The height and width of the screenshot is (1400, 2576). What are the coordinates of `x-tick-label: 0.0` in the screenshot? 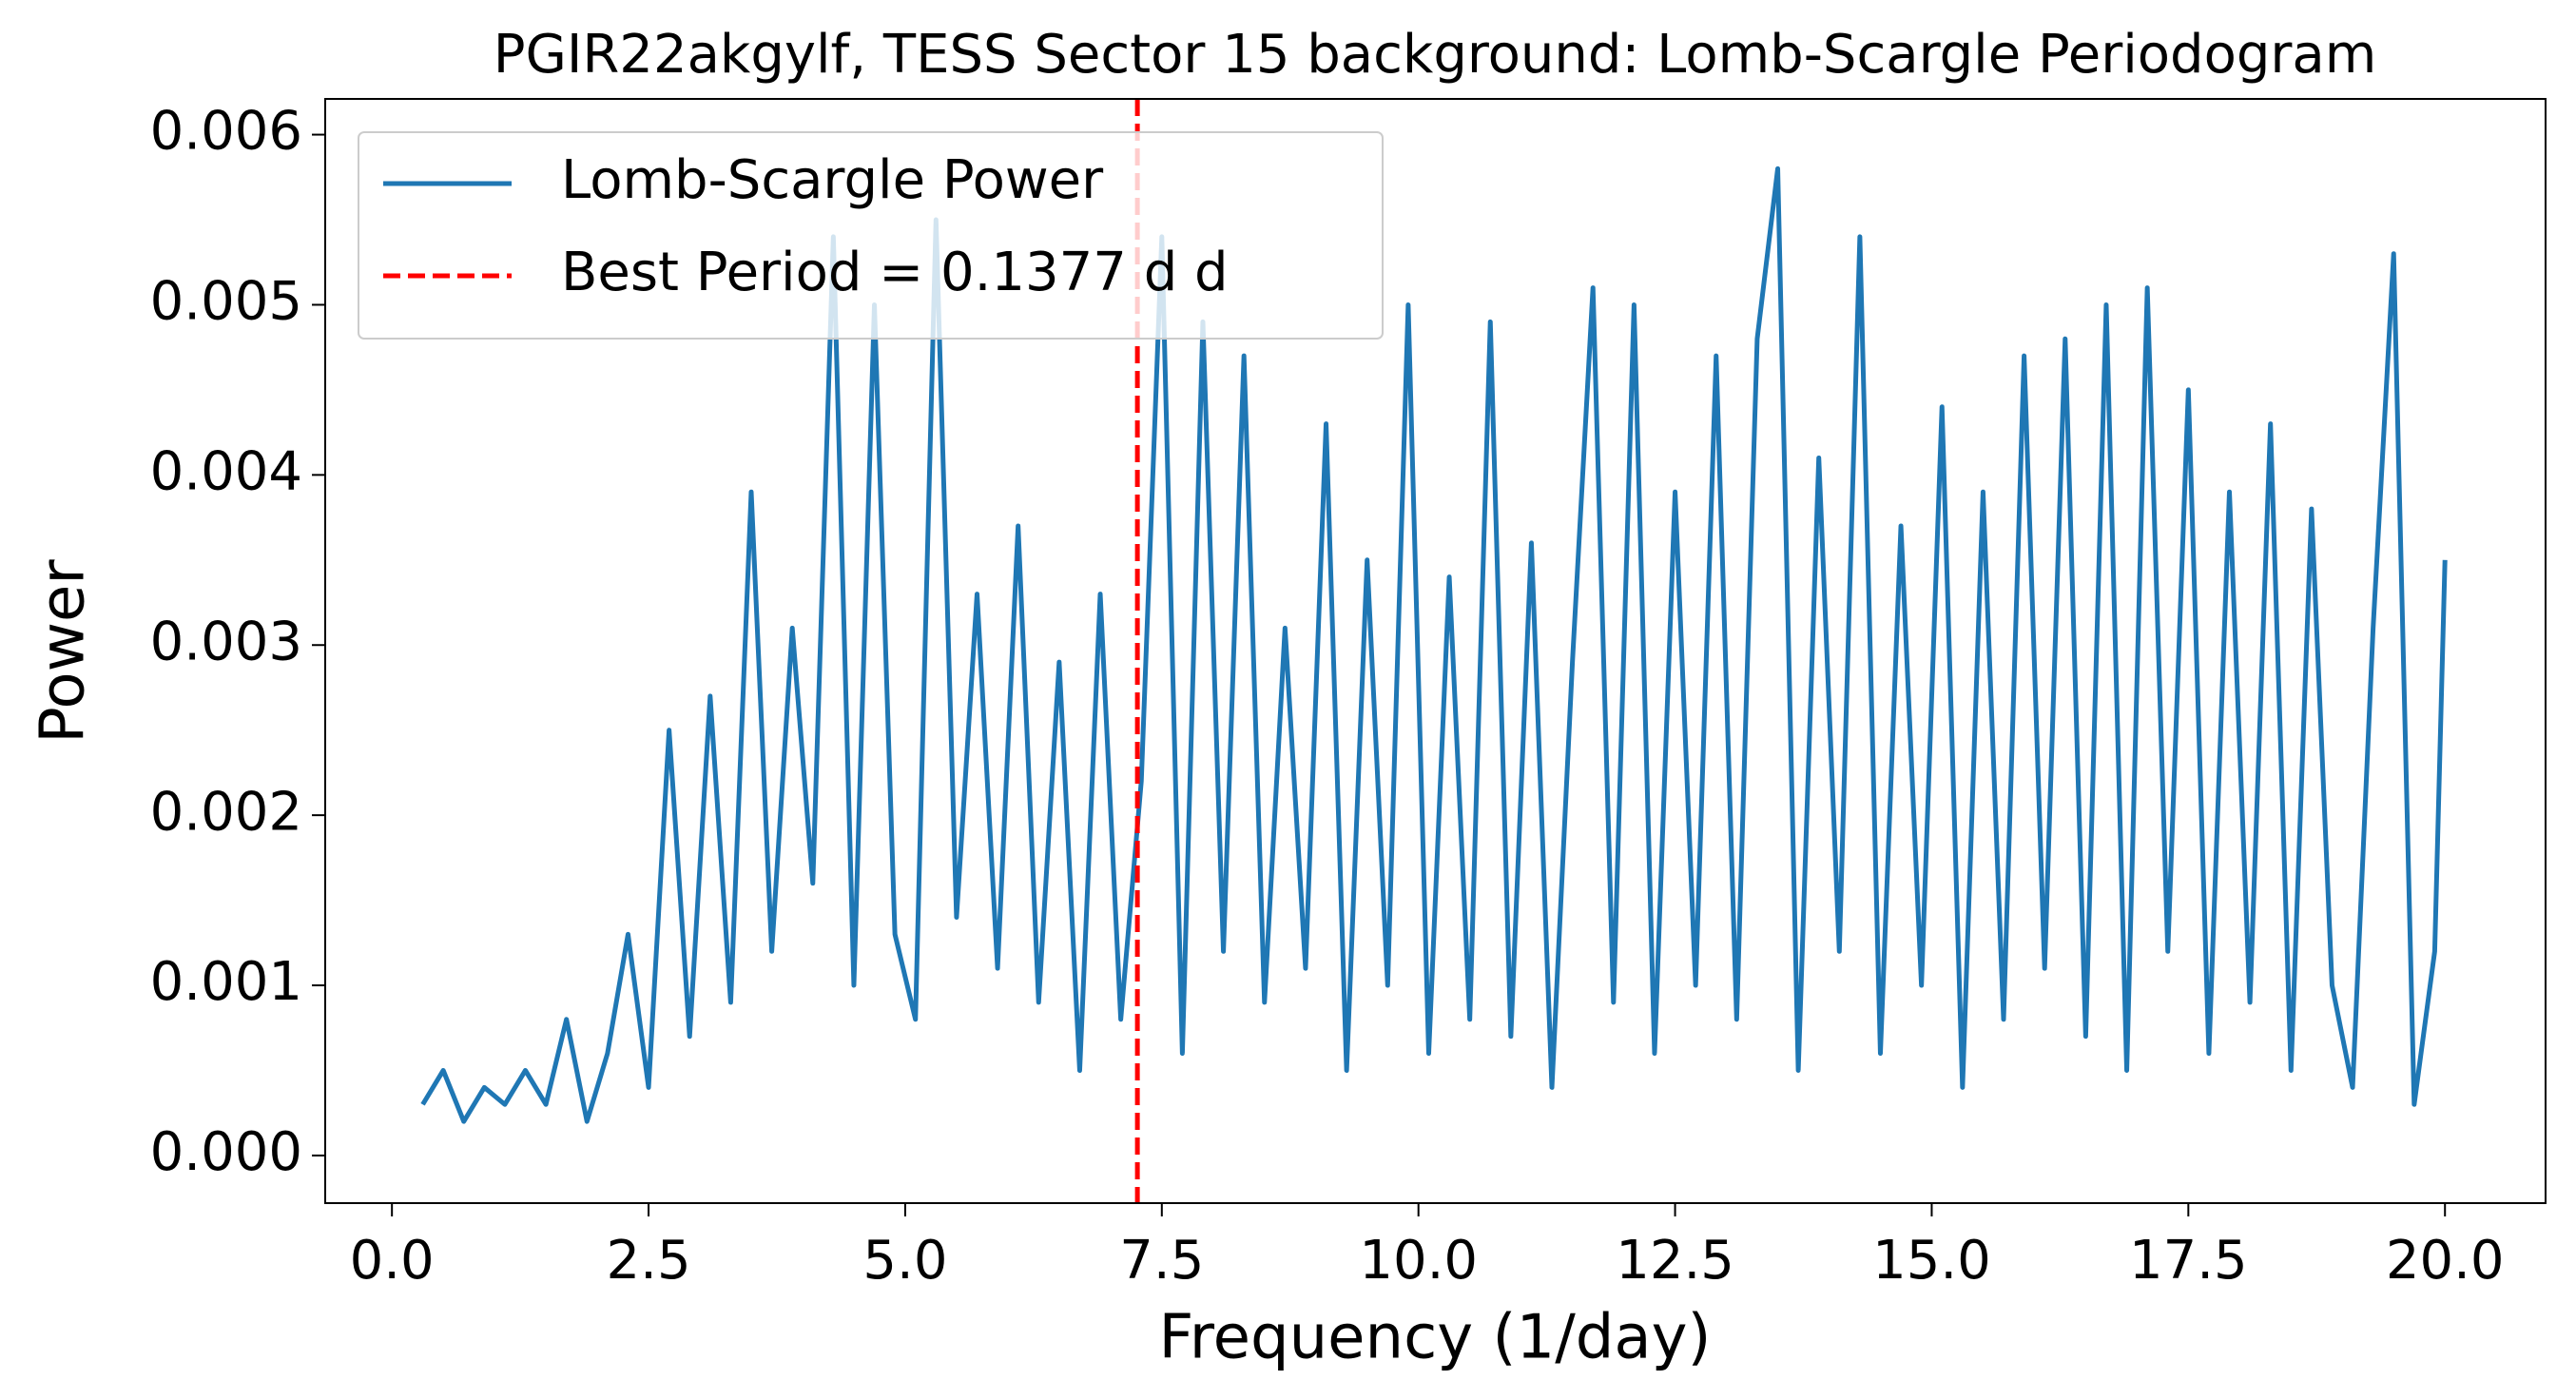 It's located at (392, 1261).